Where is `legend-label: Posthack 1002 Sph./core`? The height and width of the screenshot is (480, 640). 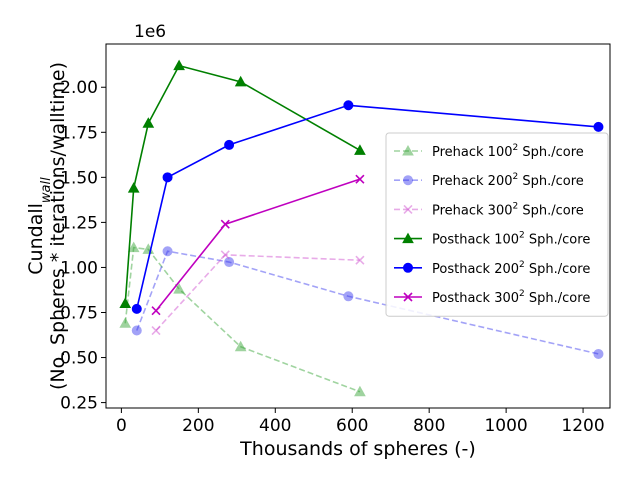
legend-label: Posthack 1002 Sph./core is located at coordinates (511, 239).